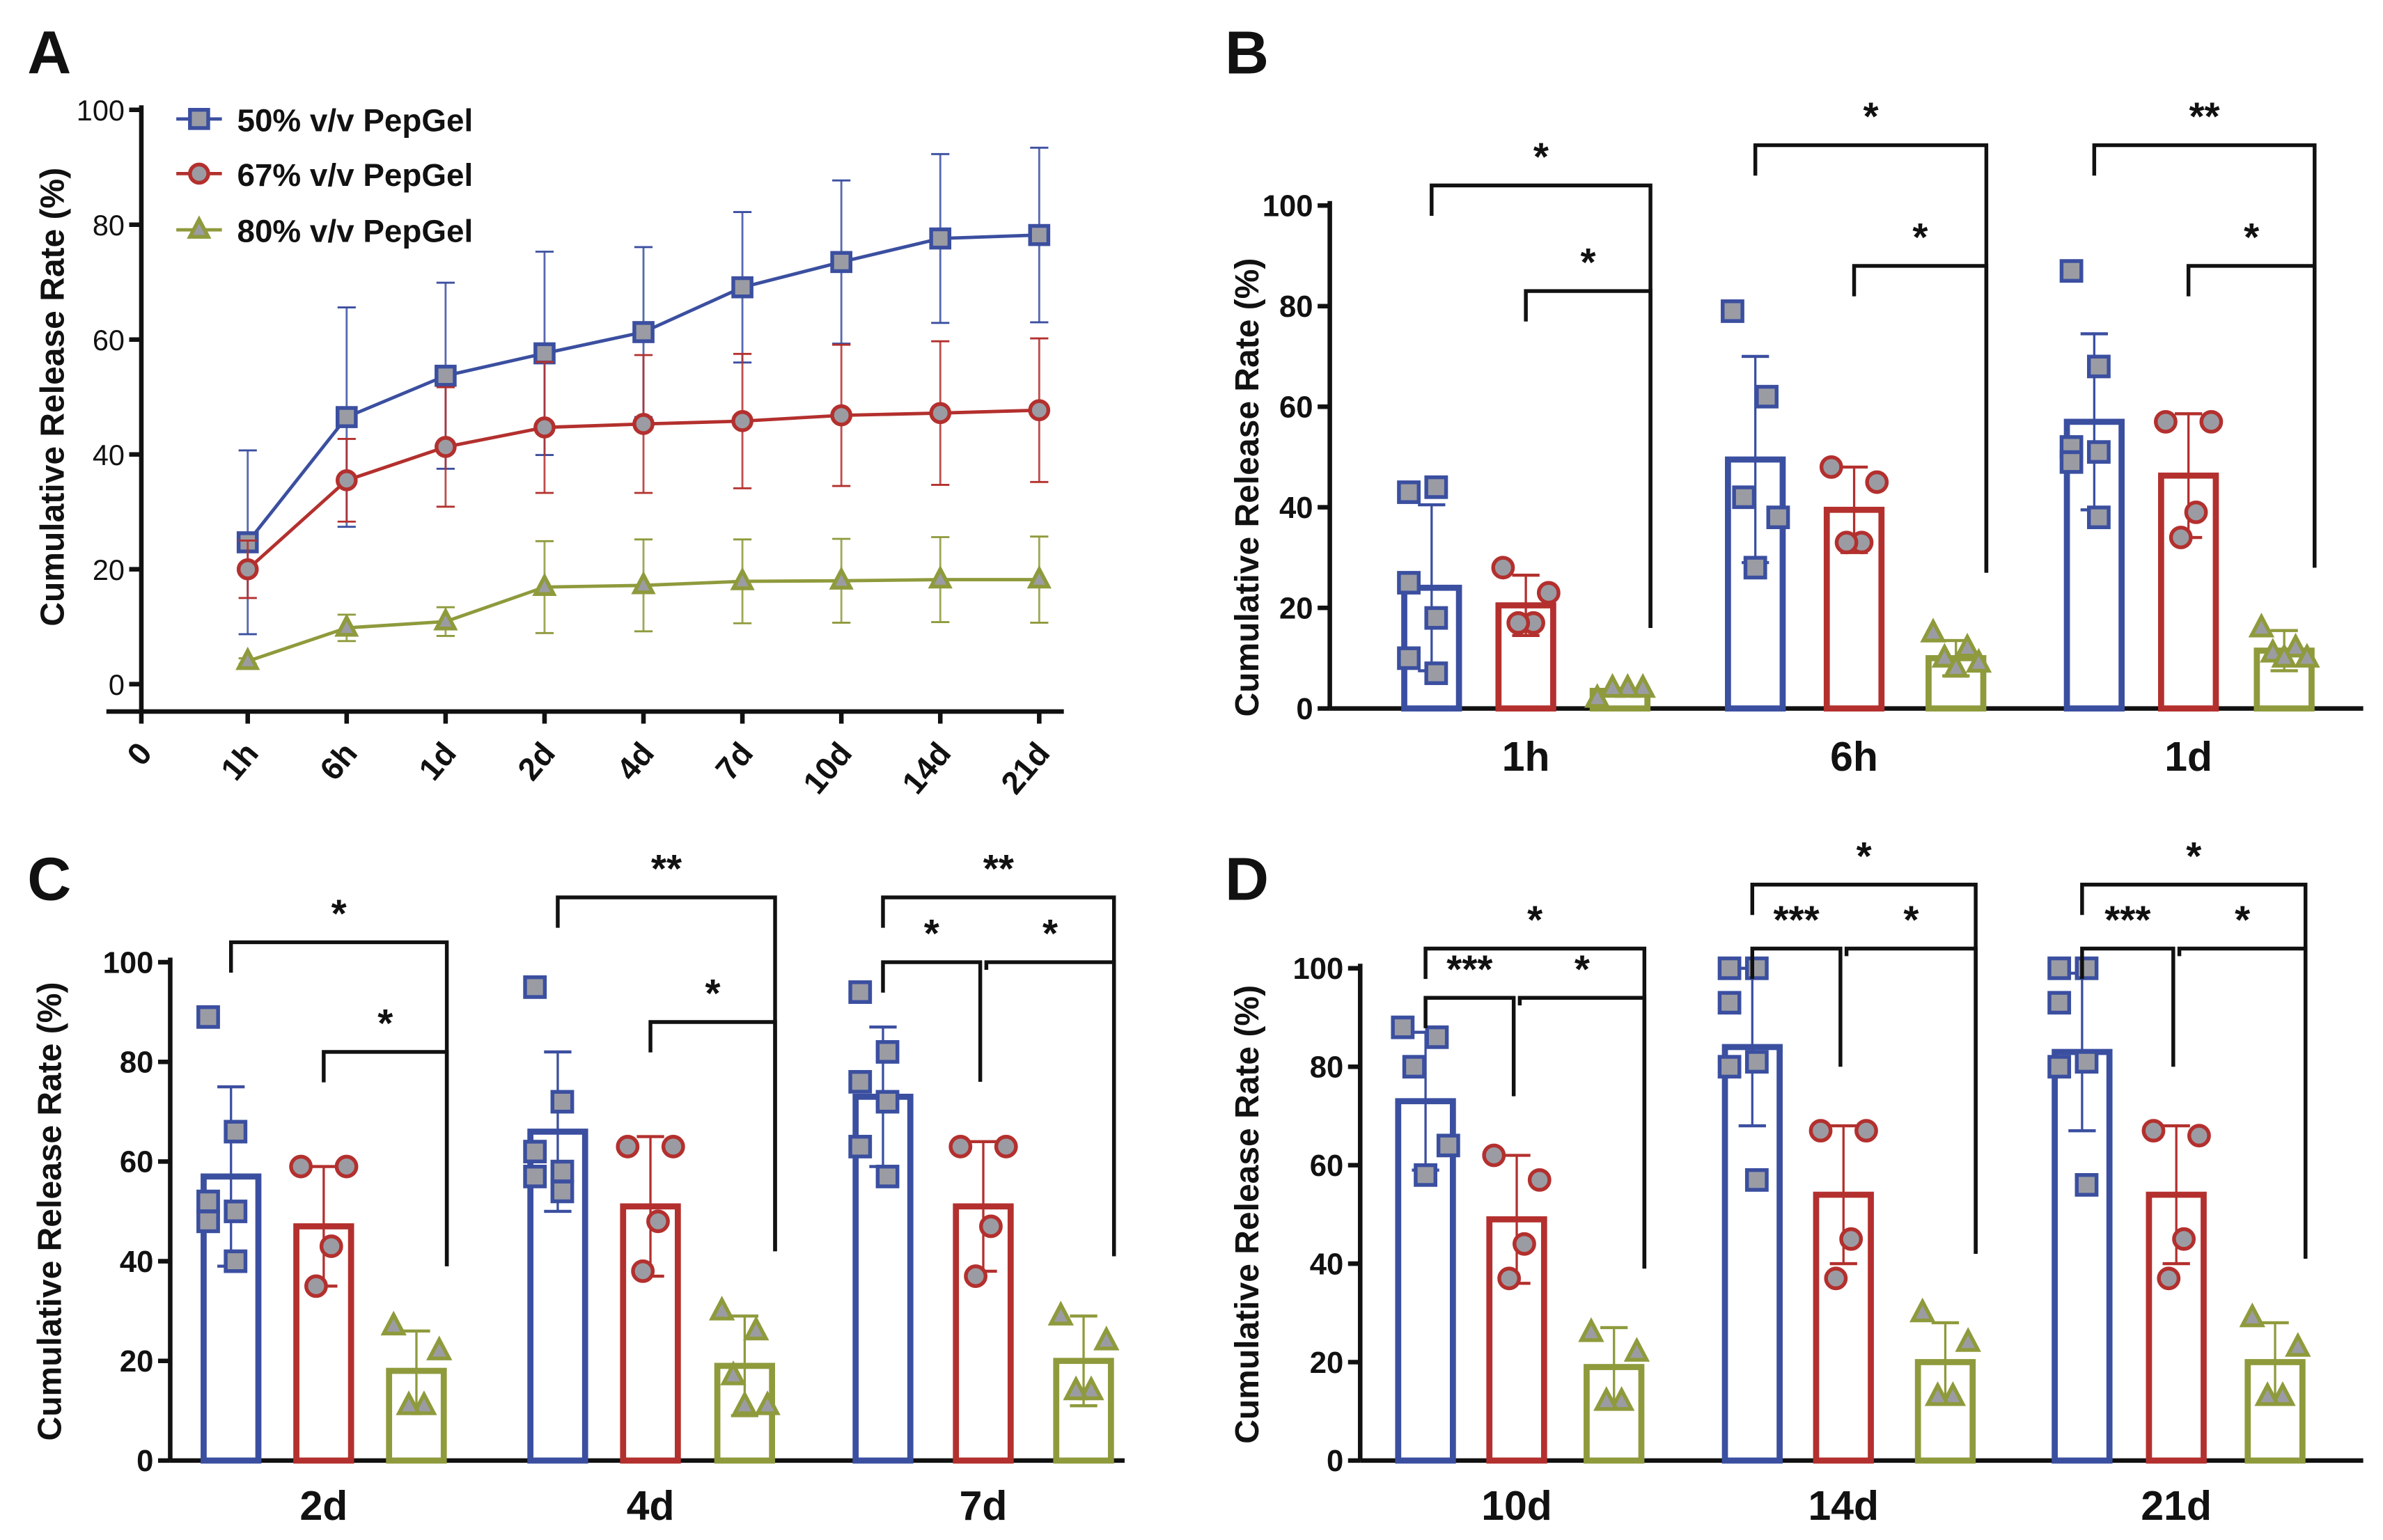 The height and width of the screenshot is (1540, 2383). What do you see at coordinates (734, 761) in the screenshot?
I see `x-tick-label: 7d` at bounding box center [734, 761].